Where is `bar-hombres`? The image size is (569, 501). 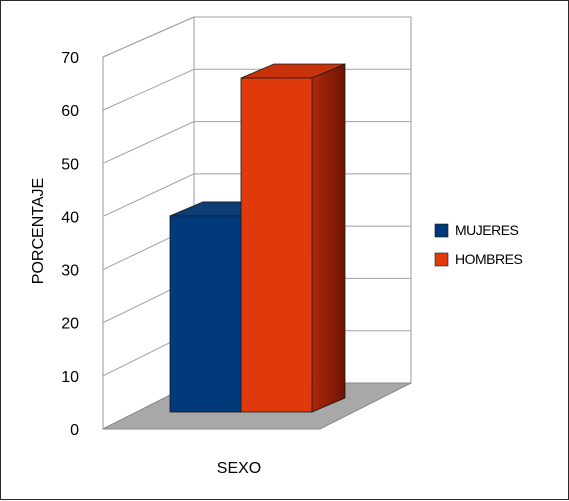 bar-hombres is located at coordinates (293, 238).